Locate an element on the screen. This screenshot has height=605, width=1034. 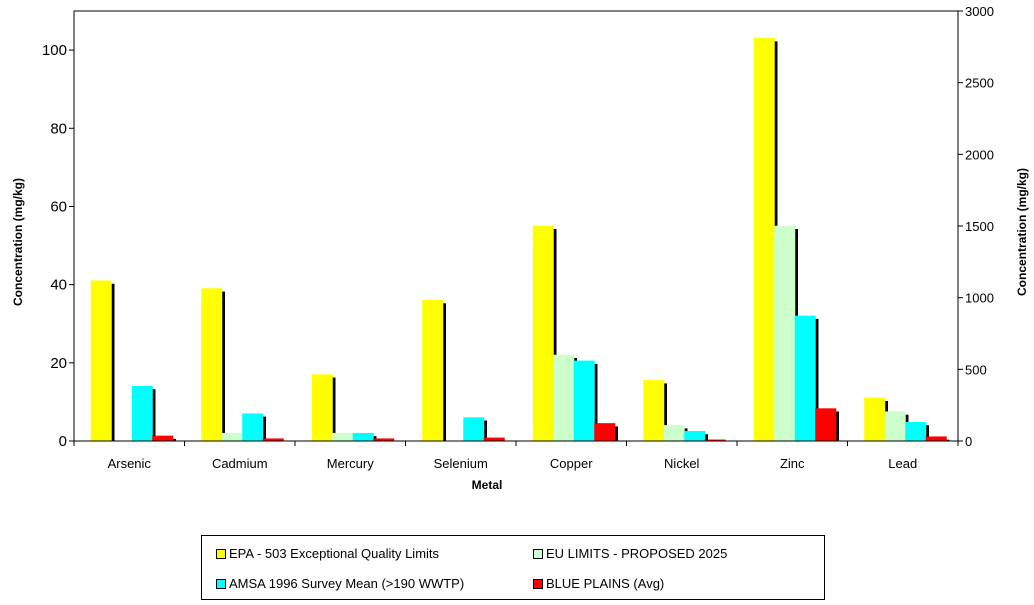
legend-swatch-blue-plains is located at coordinates (538, 583).